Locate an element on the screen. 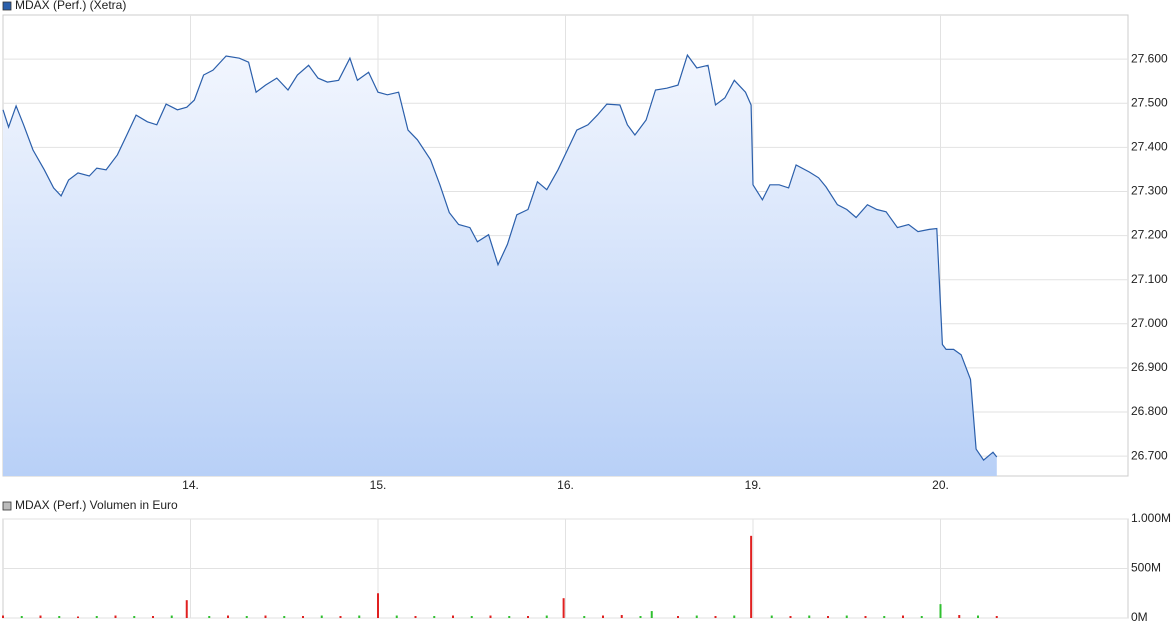  legend-label: MDAX (Perf.) (Xetra) is located at coordinates (70, 6).